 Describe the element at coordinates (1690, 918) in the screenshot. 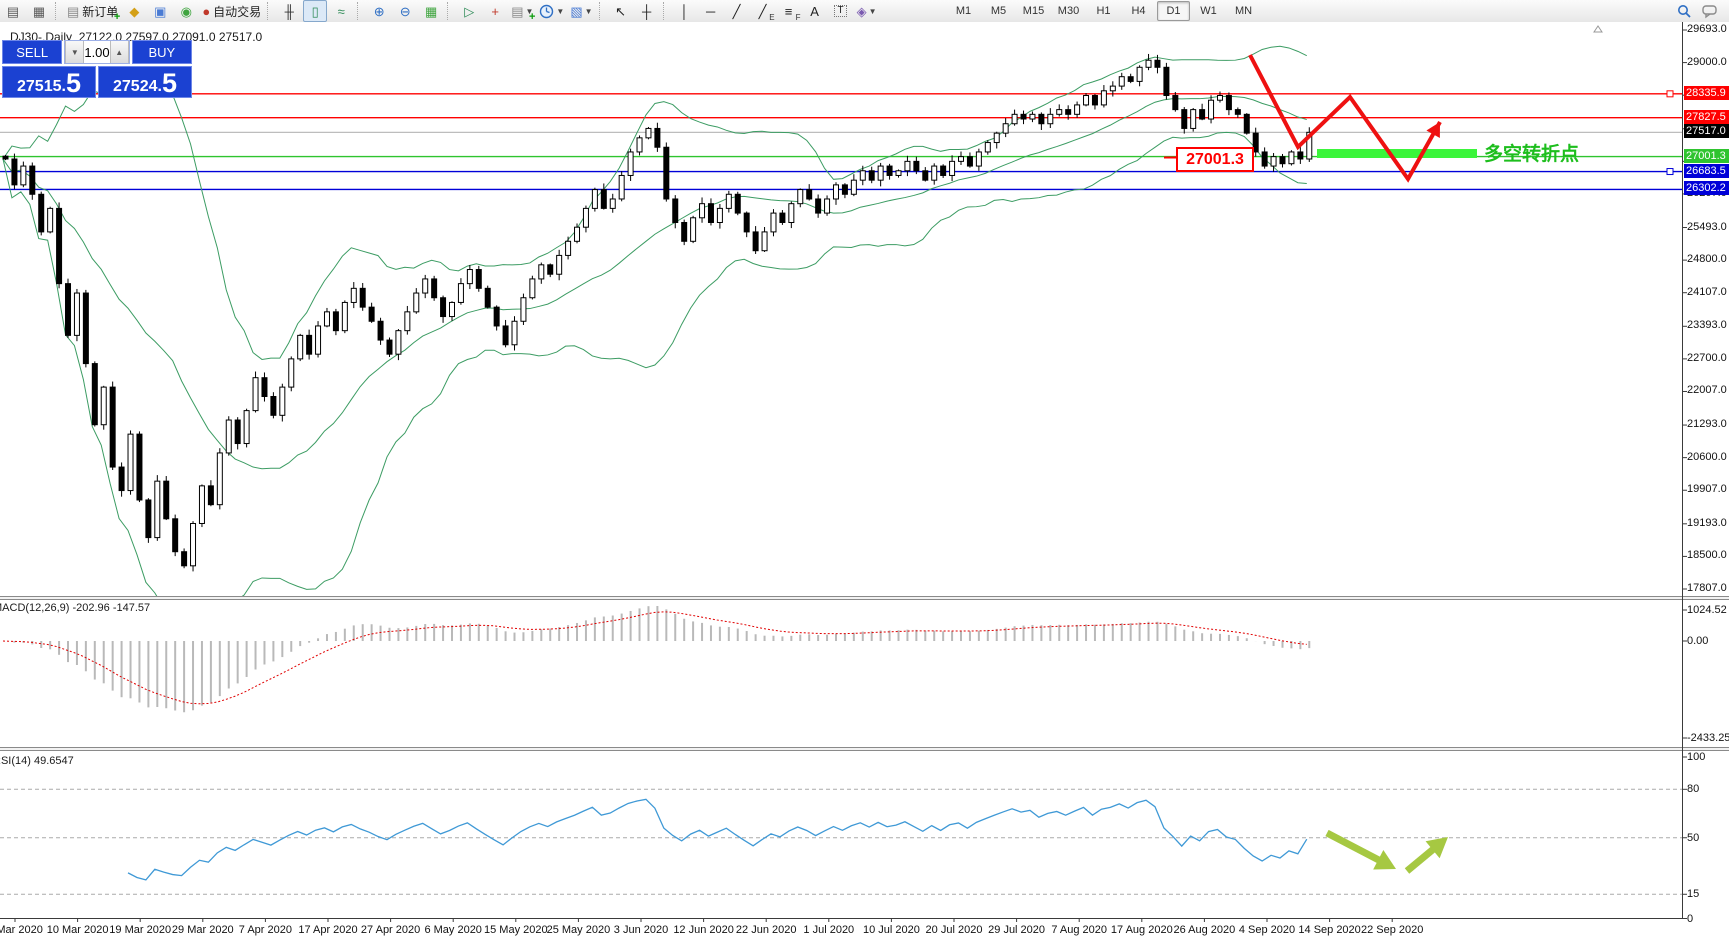

I see `axis-label: 0` at that location.